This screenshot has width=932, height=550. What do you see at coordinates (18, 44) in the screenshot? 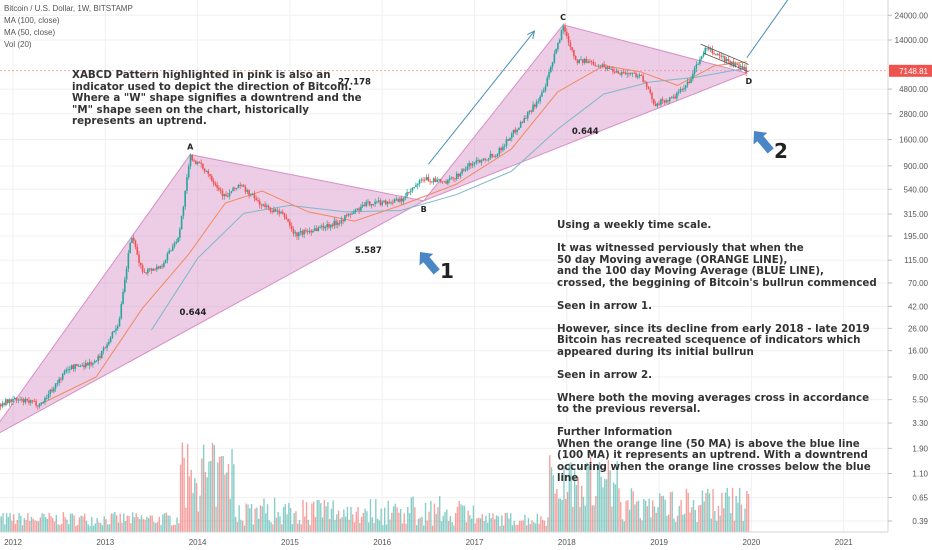
I see `legend-vol: Vol (20)` at bounding box center [18, 44].